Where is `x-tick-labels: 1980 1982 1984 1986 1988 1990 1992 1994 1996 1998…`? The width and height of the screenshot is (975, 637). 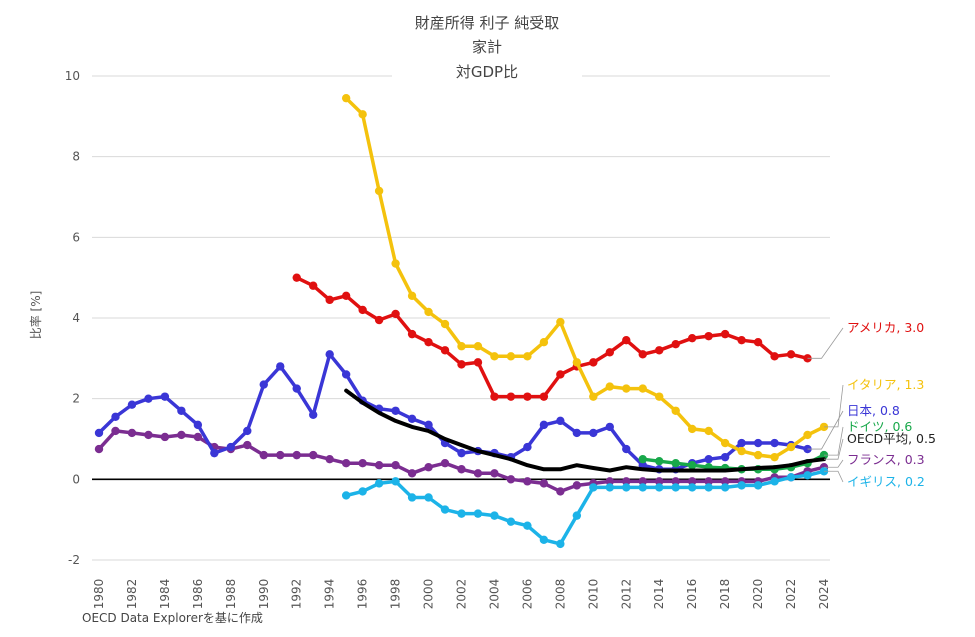
x-tick-labels: 1980 1982 1984 1986 1988 1990 1992 1994 1996 1998… is located at coordinates (461, 594).